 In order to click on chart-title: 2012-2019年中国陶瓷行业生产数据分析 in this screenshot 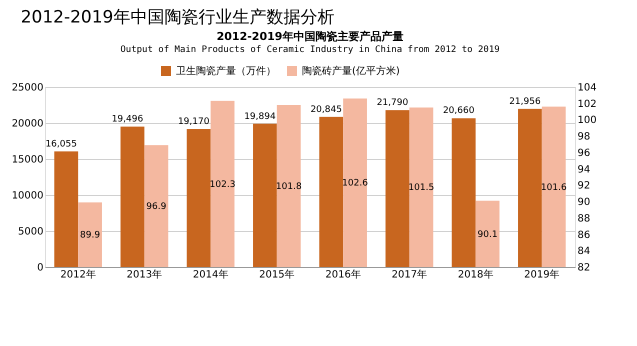, I will do `click(177, 18)`.